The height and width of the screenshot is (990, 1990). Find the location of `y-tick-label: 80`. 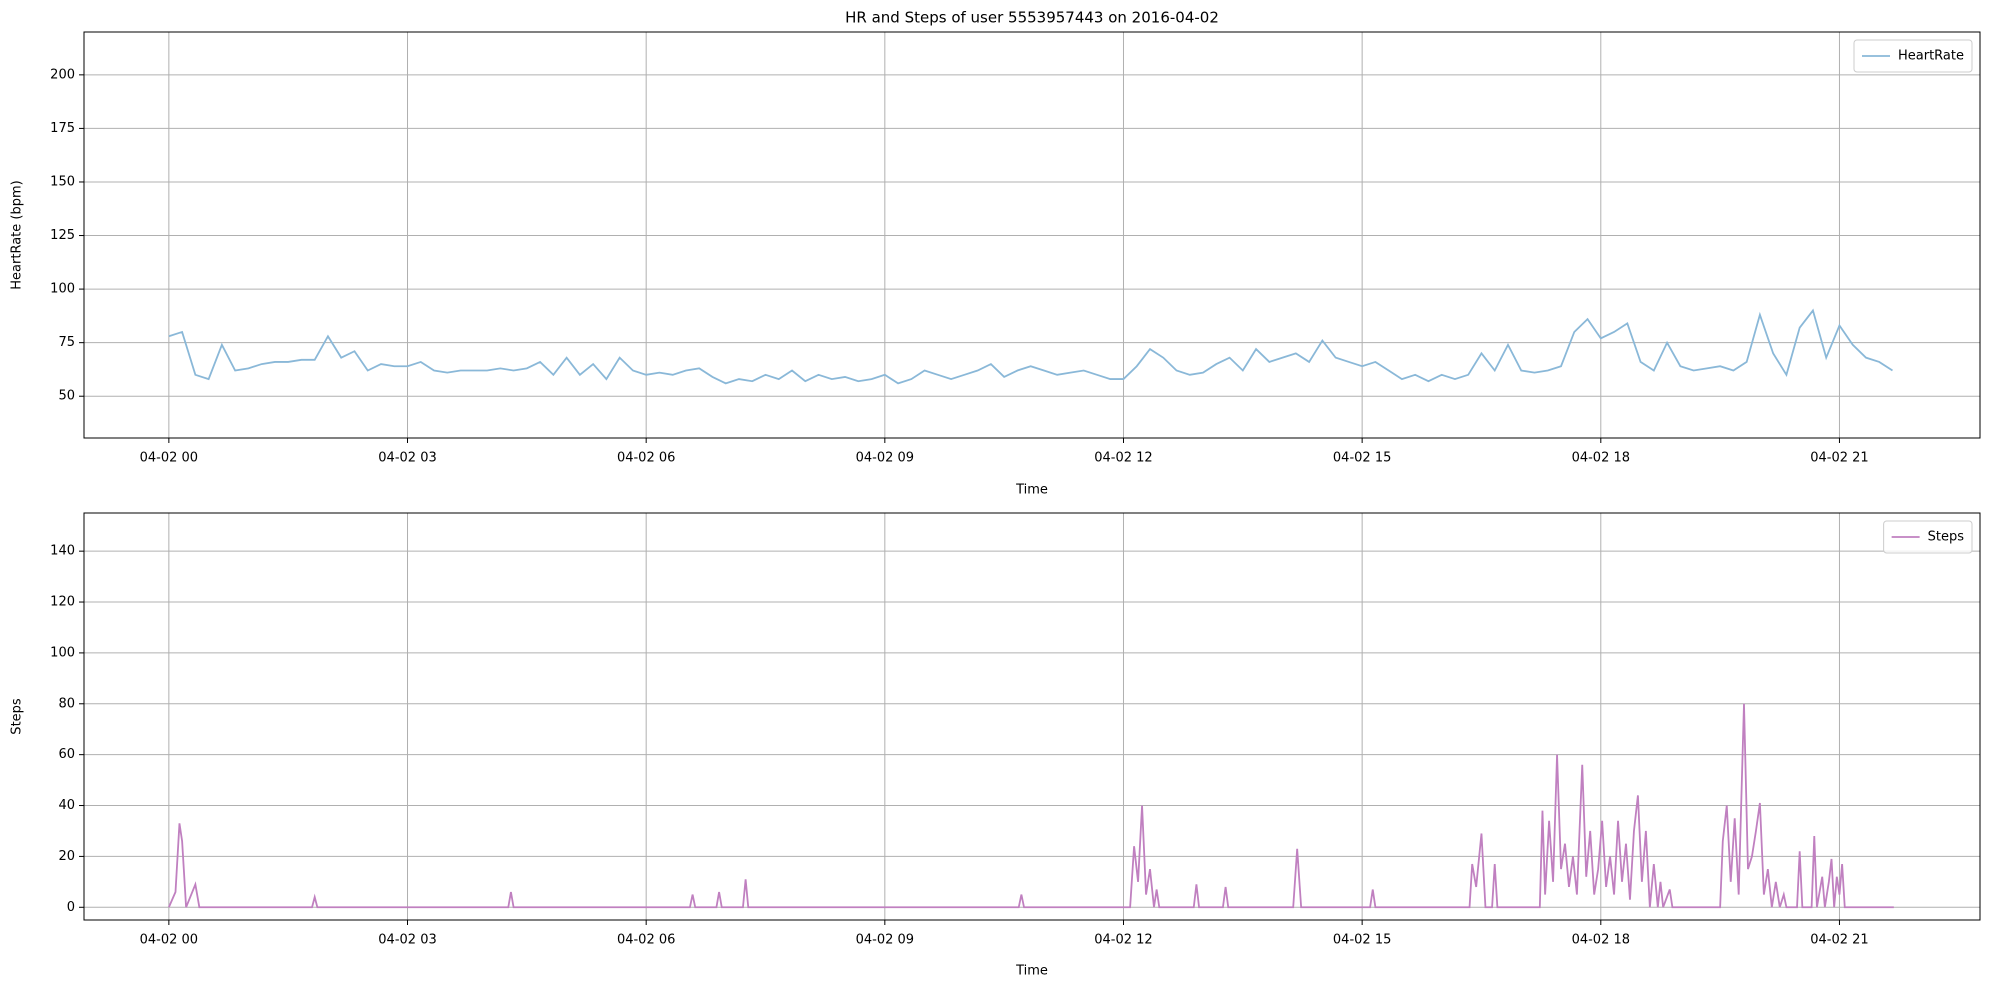

y-tick-label: 80 is located at coordinates (66, 703).